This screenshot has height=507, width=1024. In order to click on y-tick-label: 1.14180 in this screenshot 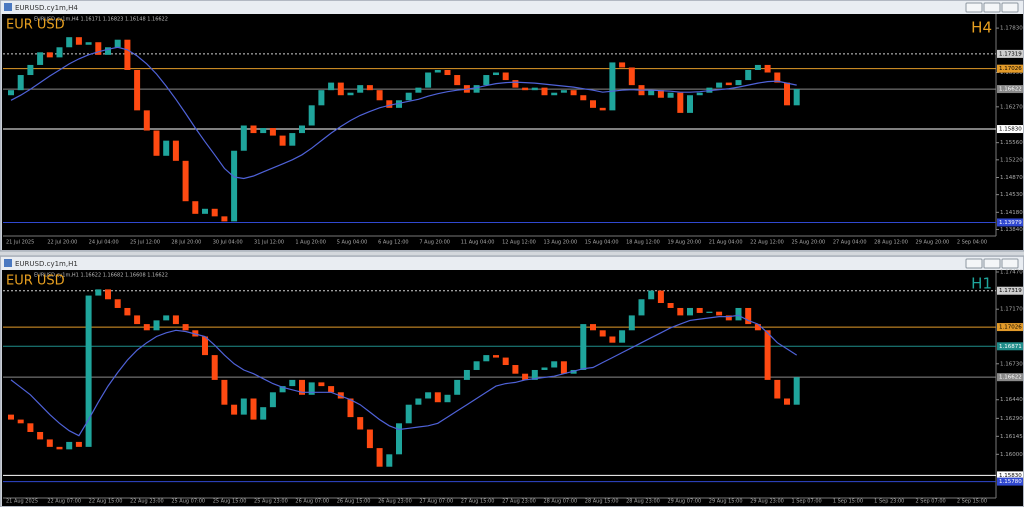, I will do `click(1011, 213)`.